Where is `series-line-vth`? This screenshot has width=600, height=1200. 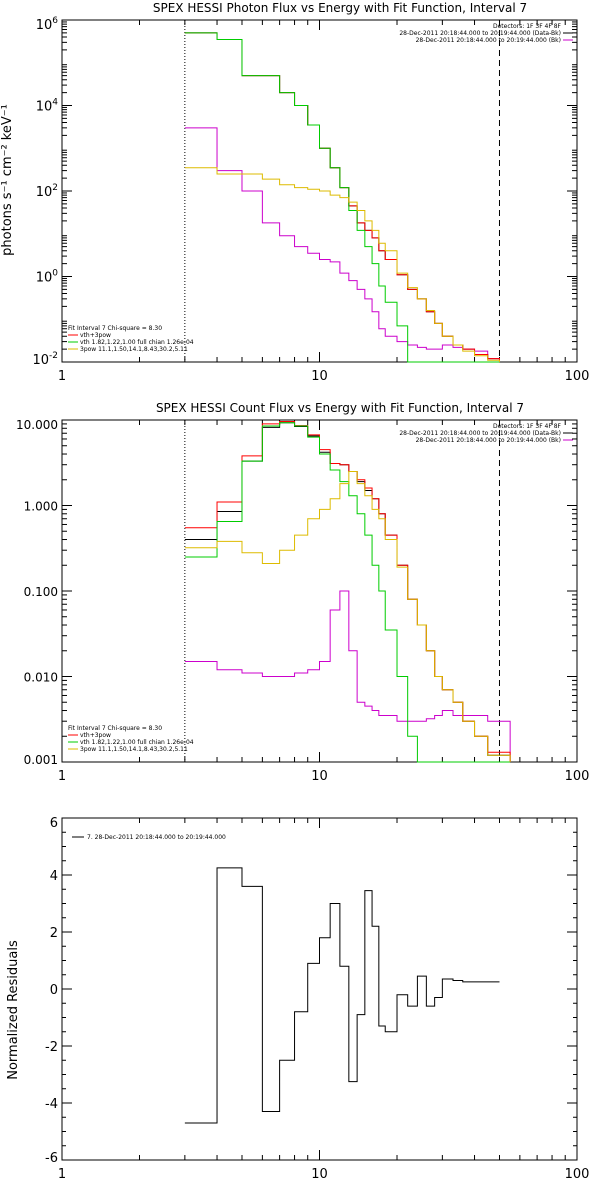 series-line-vth is located at coordinates (342, 197).